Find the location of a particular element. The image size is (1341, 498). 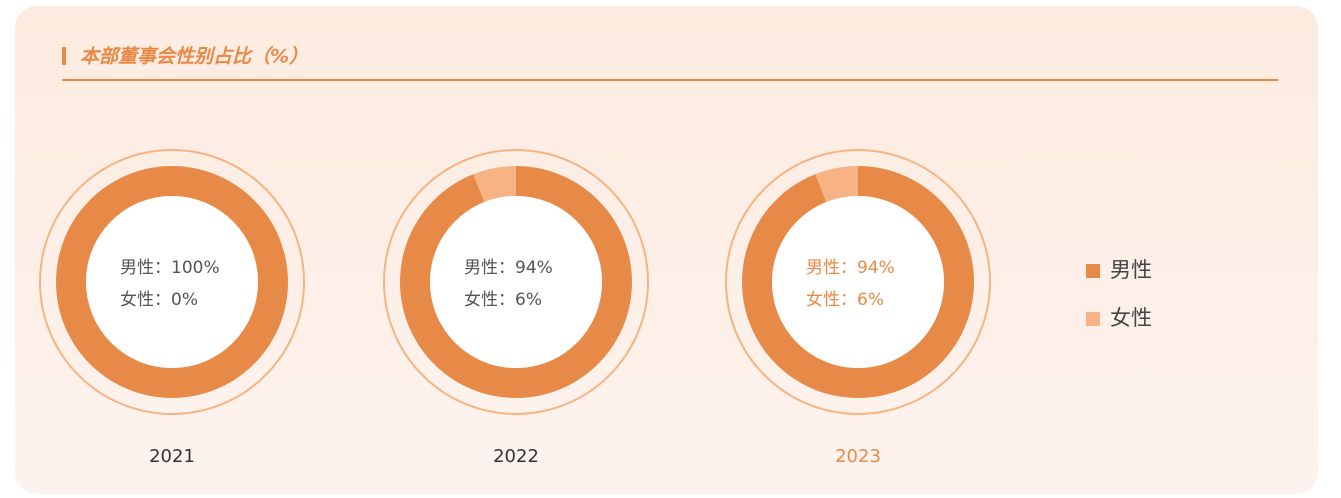

legend-label: 女性 is located at coordinates (1131, 318).